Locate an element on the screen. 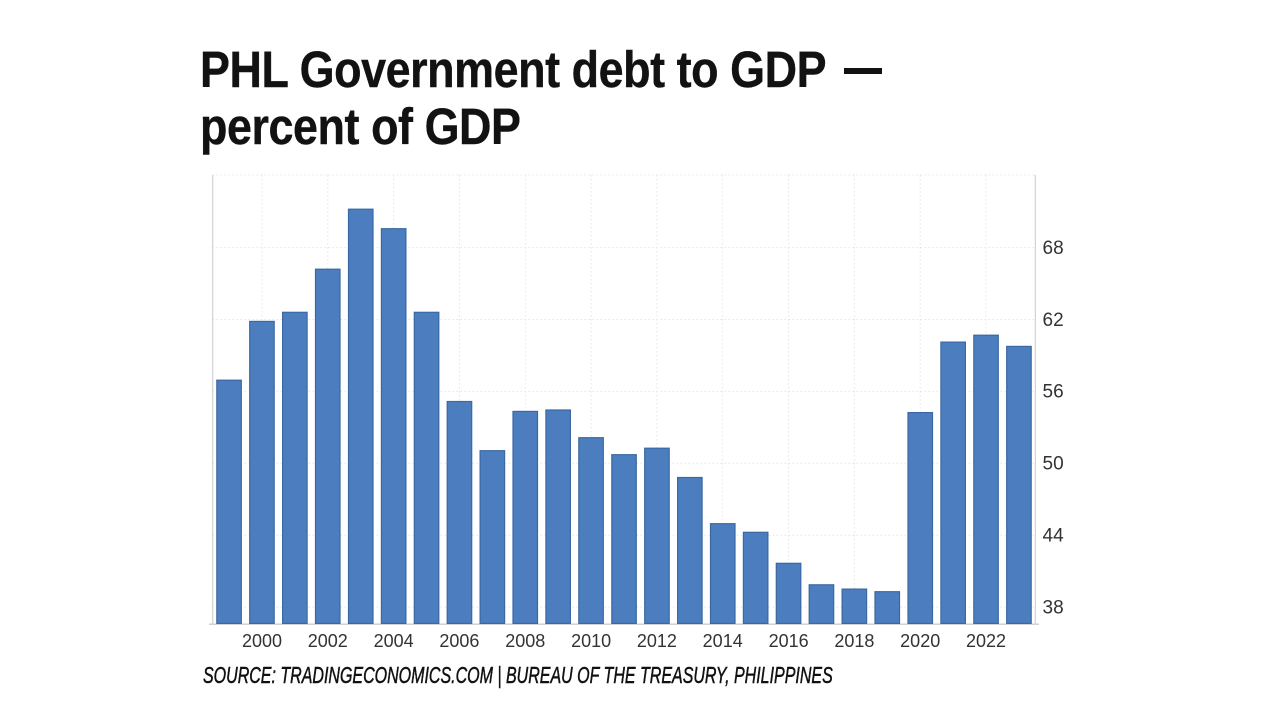 The height and width of the screenshot is (720, 1280). svg-text: 44 is located at coordinates (1054, 536).